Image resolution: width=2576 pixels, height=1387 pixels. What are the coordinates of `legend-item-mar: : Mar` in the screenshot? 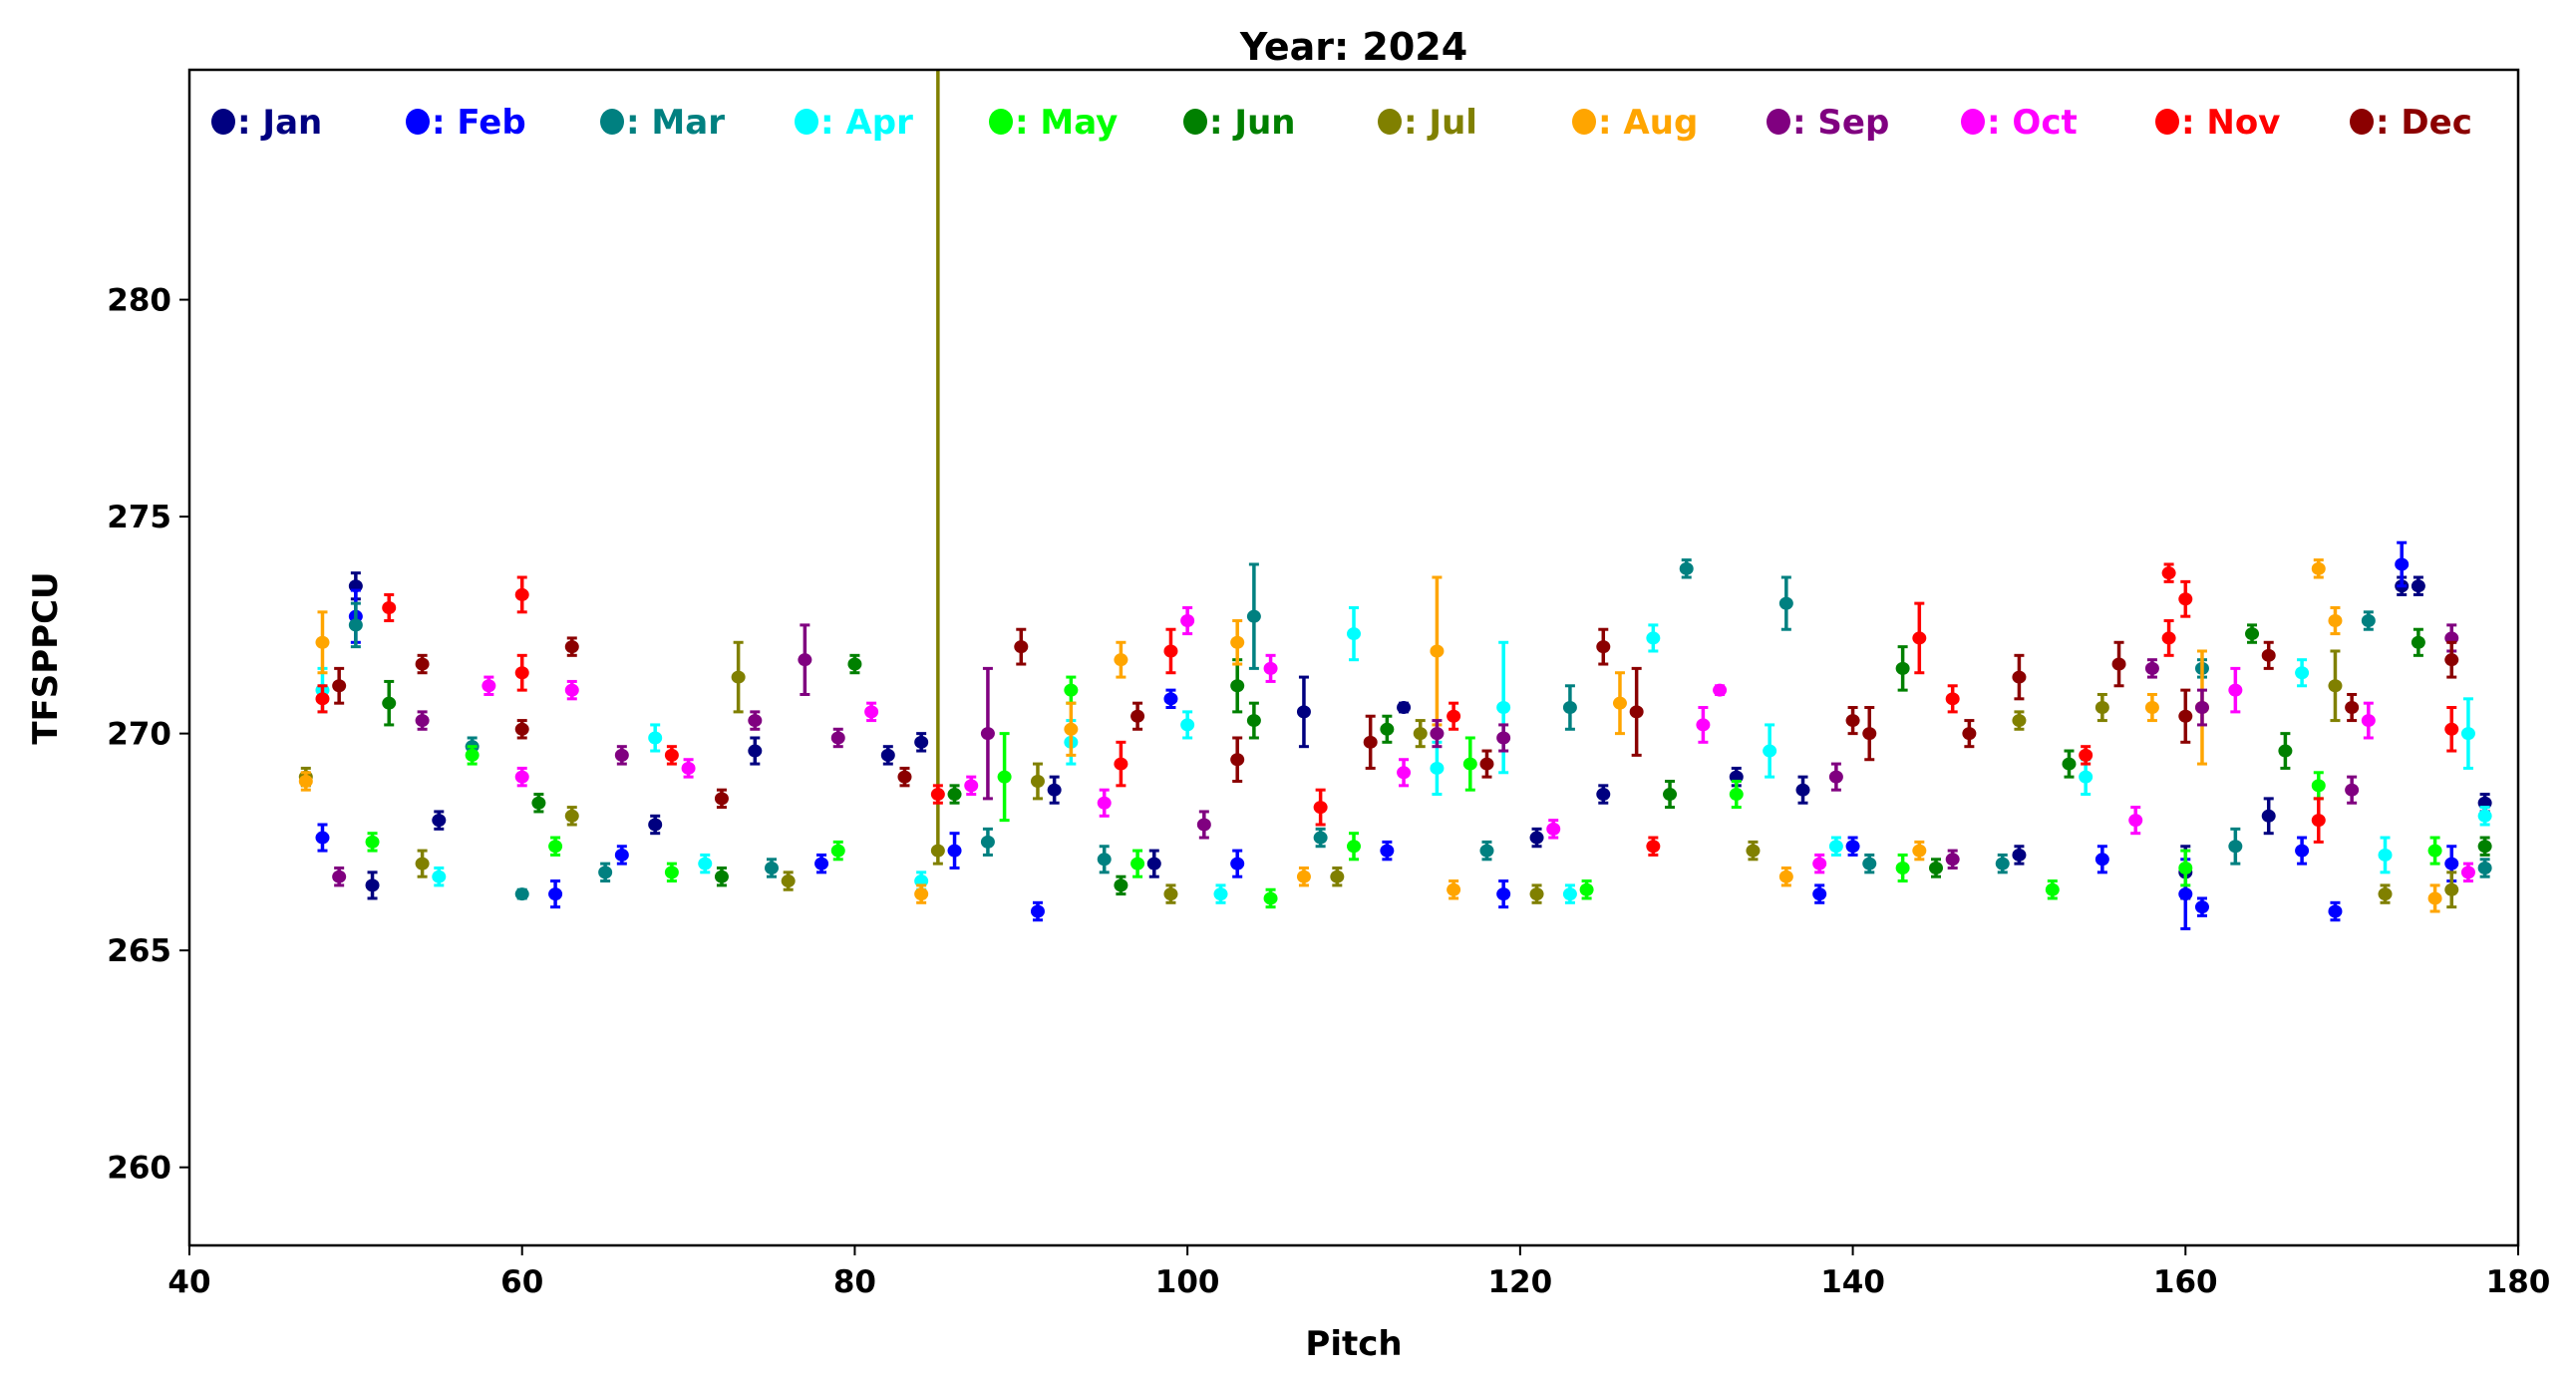 It's located at (662, 123).